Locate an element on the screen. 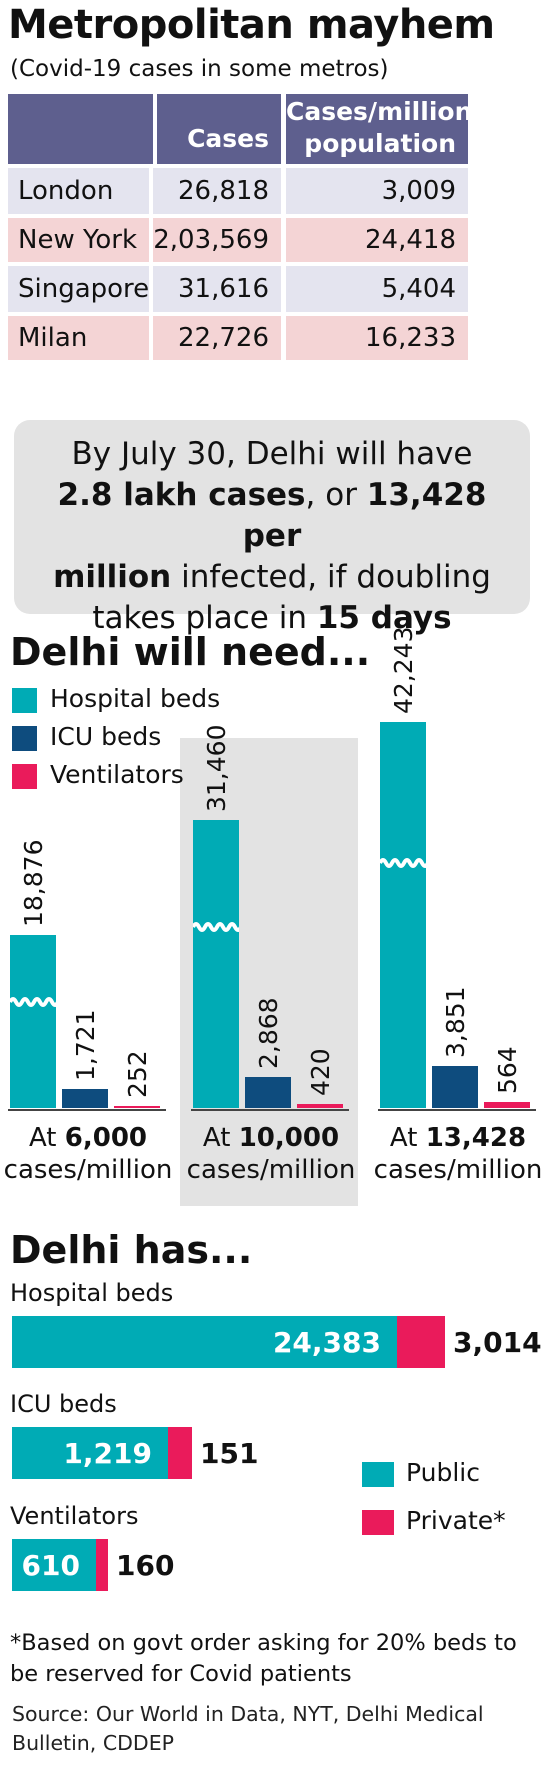 The image size is (547, 1773). group-label-line: At 10,000 is located at coordinates (271, 1138).